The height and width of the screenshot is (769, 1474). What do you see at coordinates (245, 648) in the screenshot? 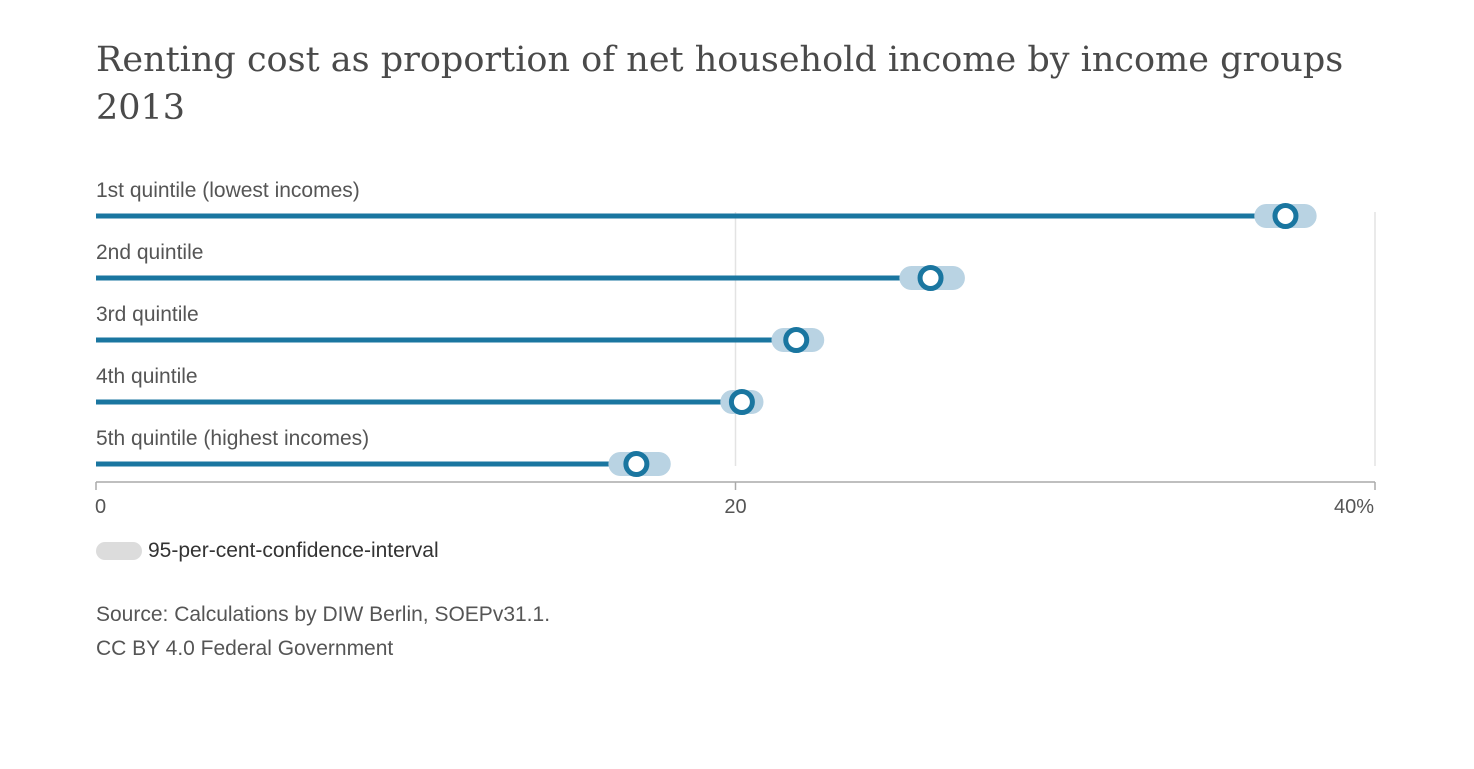
I see `license-text: CC BY 4.0 Federal Government` at bounding box center [245, 648].